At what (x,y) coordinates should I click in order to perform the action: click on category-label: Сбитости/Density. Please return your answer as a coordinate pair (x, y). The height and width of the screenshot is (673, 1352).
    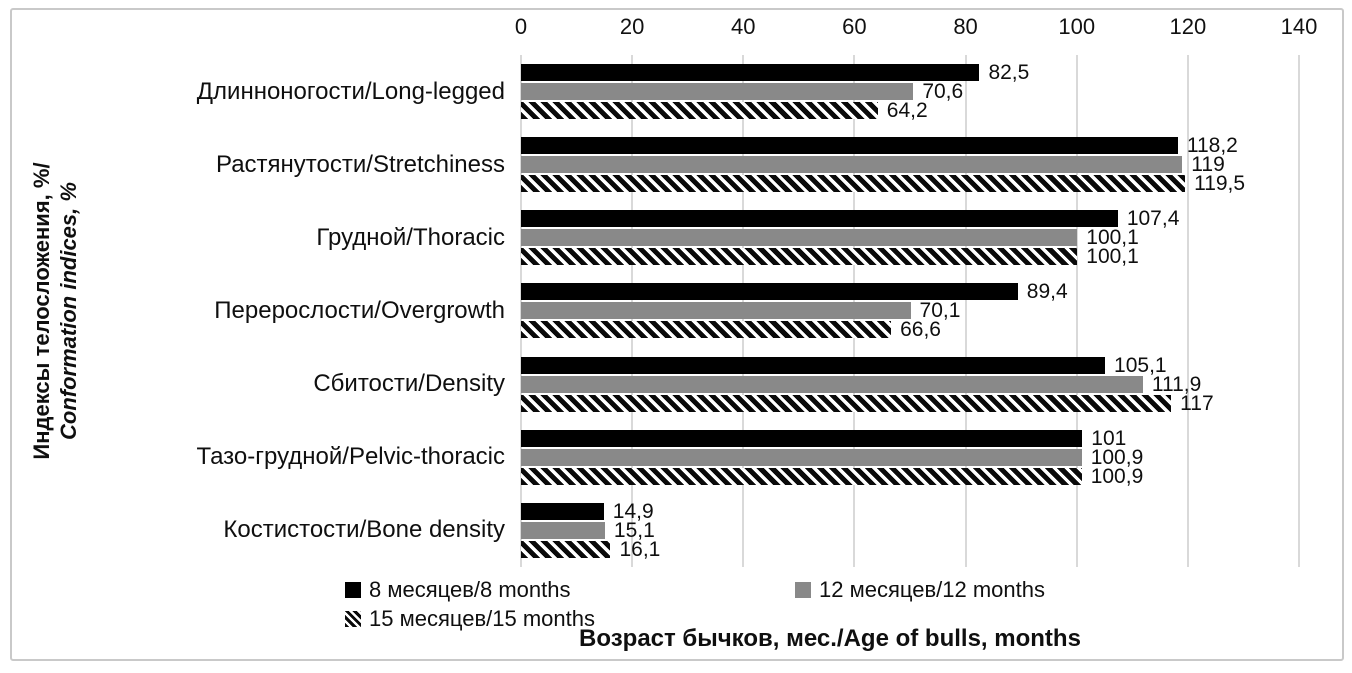
    Looking at the image, I should click on (409, 384).